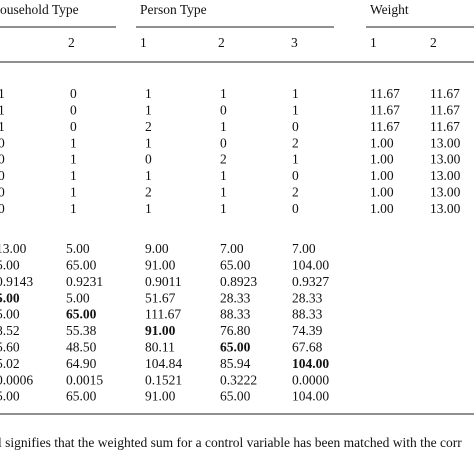 The image size is (474, 474). I want to click on summary-cell: 13.00, so click(13, 248).